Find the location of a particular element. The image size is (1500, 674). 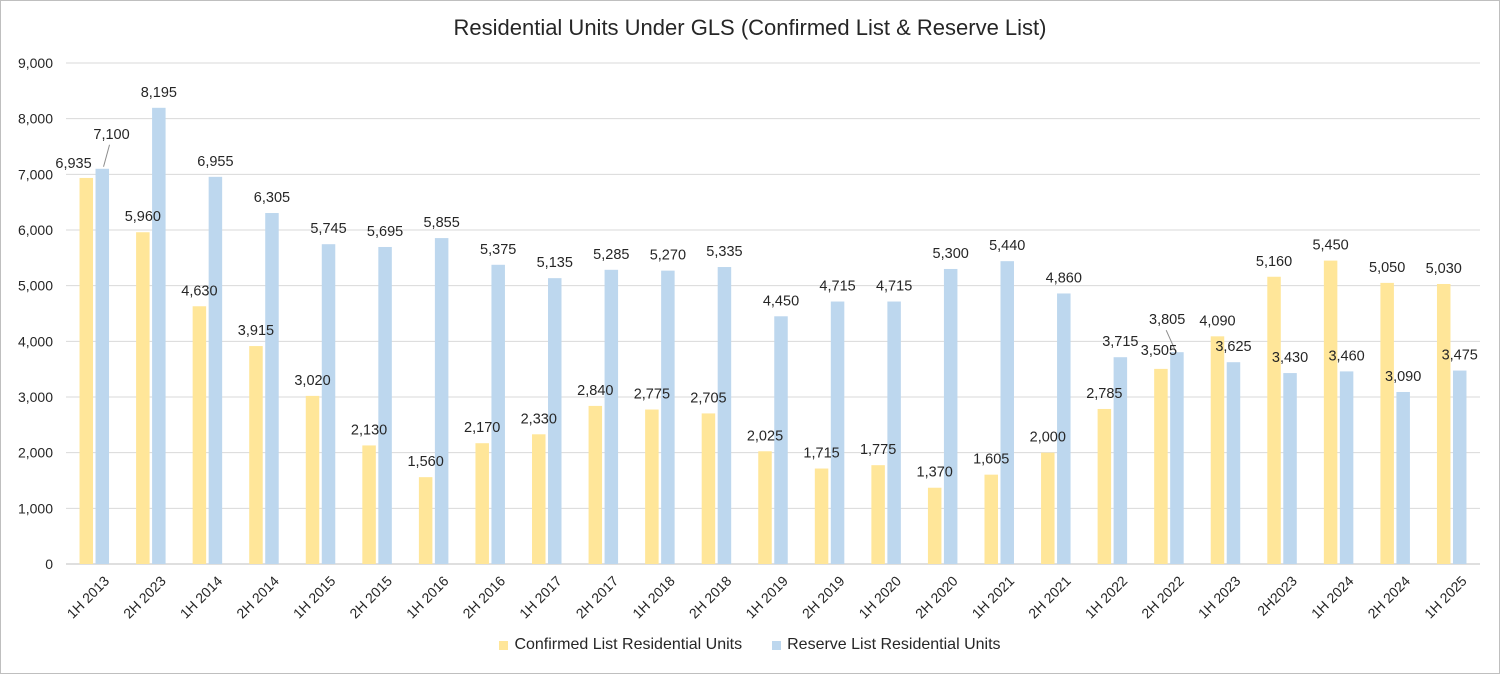

x-tick-label: 1H 2015 is located at coordinates (314, 597).